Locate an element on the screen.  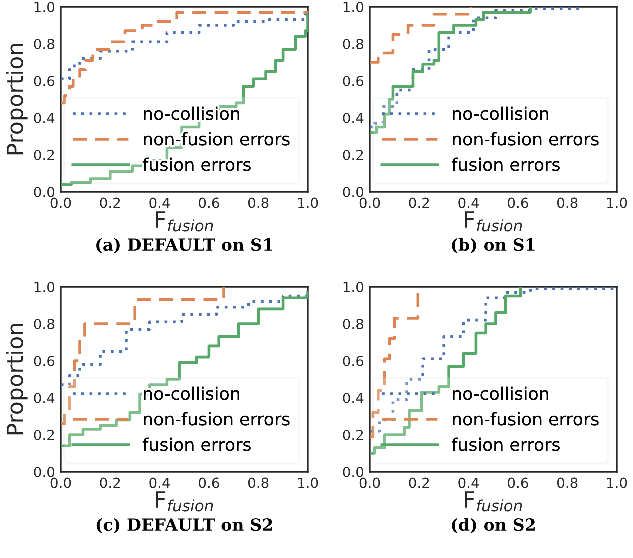
text: (a) DEFAULT on S1 is located at coordinates (184, 246).